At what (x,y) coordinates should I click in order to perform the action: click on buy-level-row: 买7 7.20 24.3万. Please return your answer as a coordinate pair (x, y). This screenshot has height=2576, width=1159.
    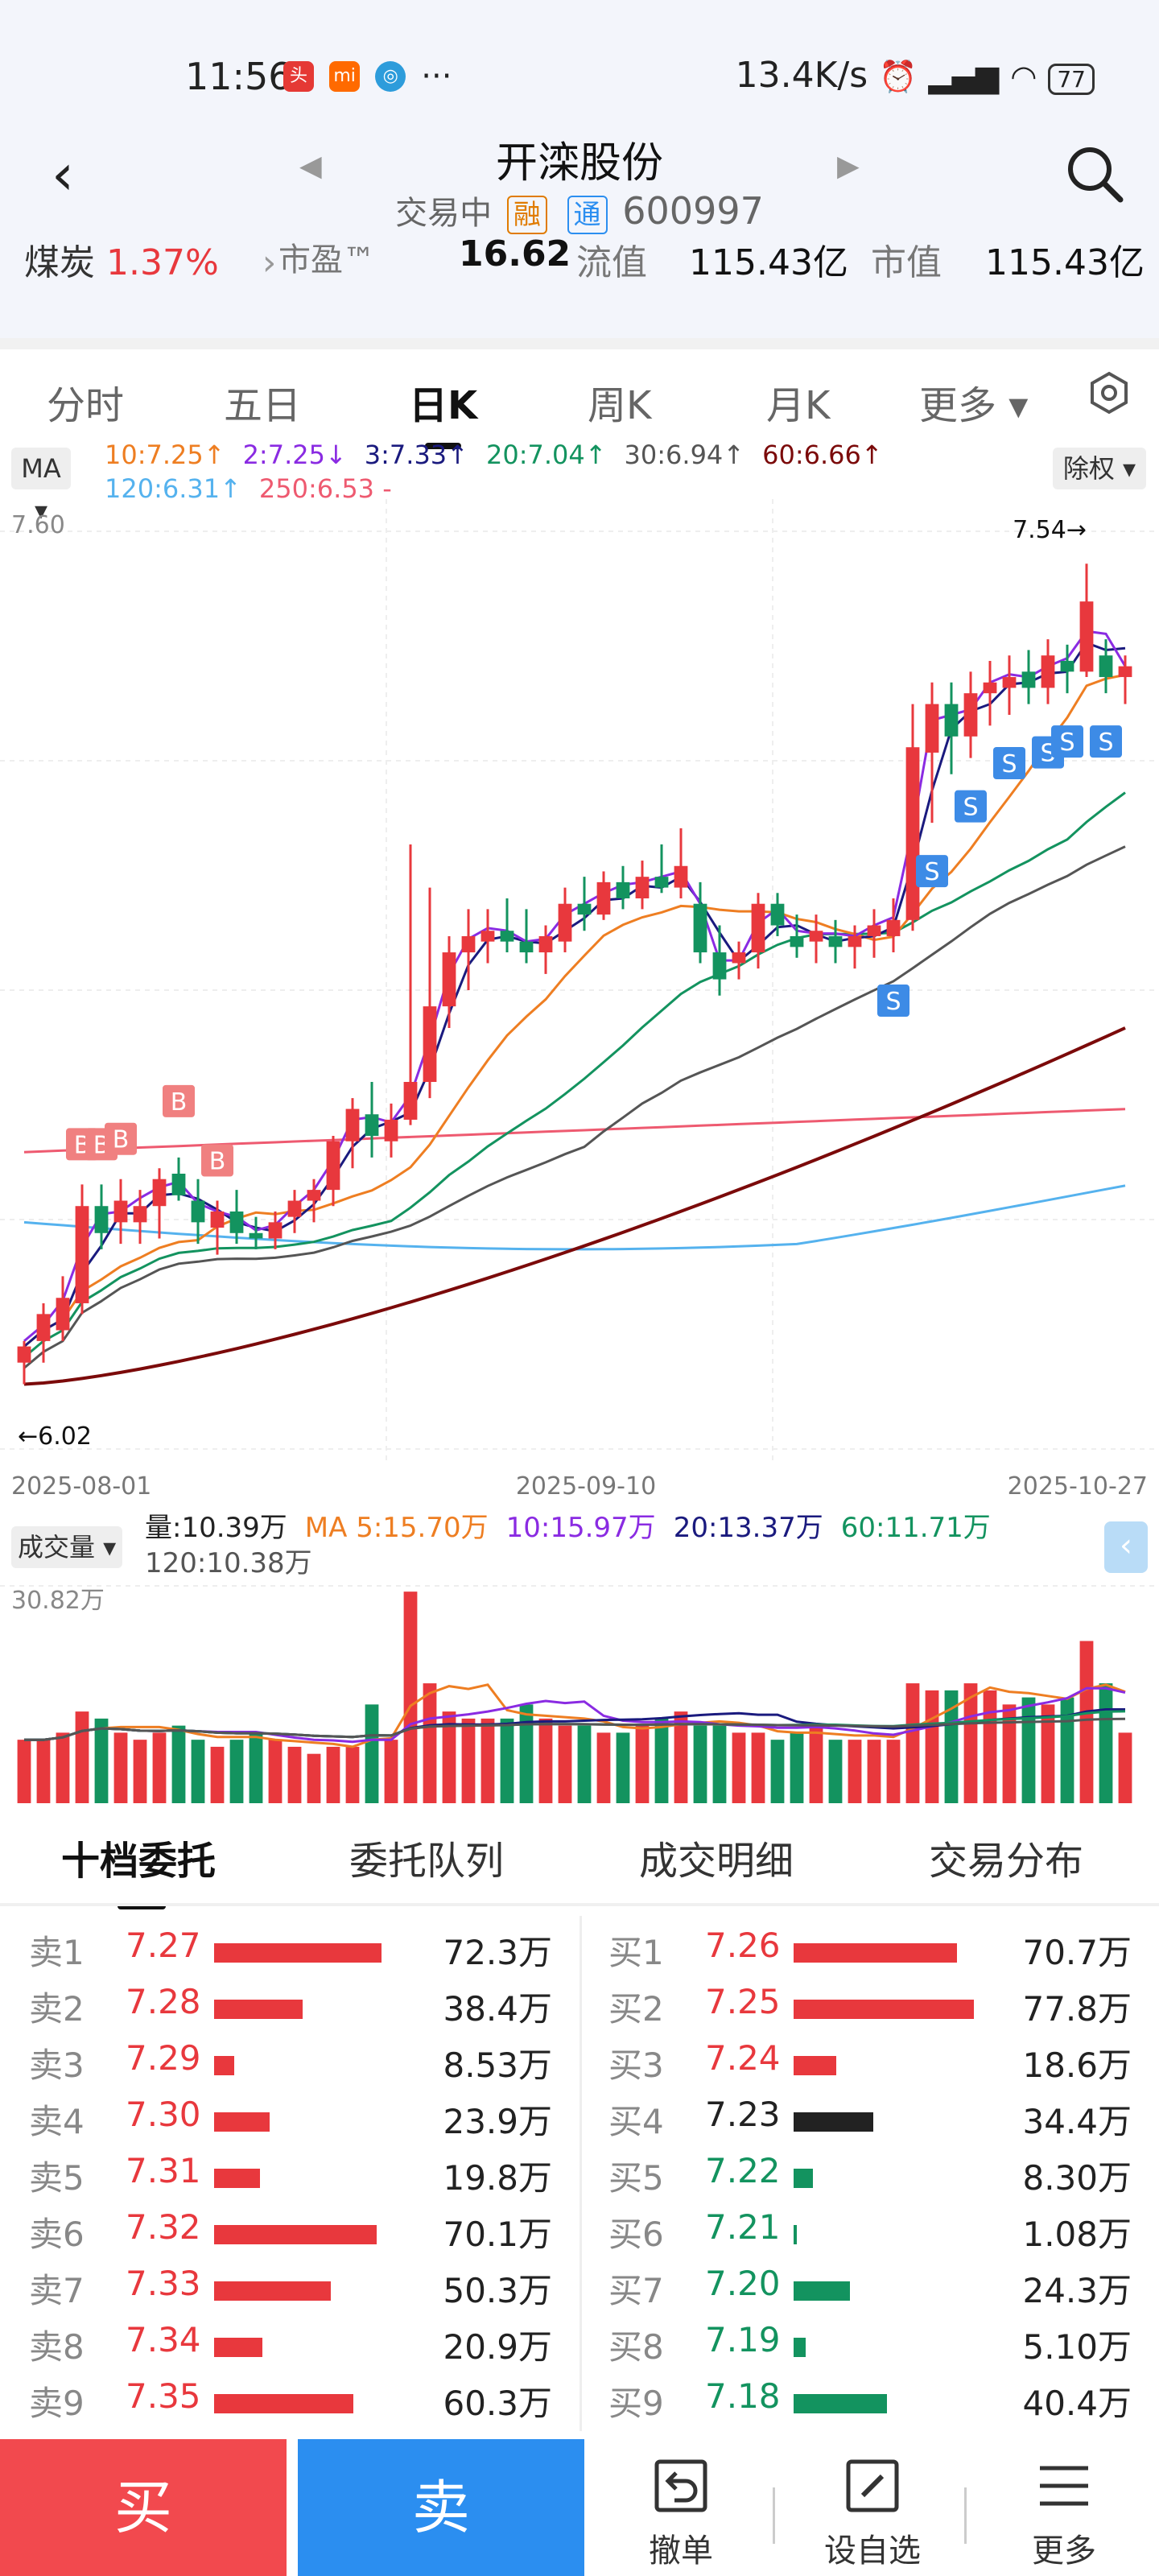
    Looking at the image, I should click on (870, 2292).